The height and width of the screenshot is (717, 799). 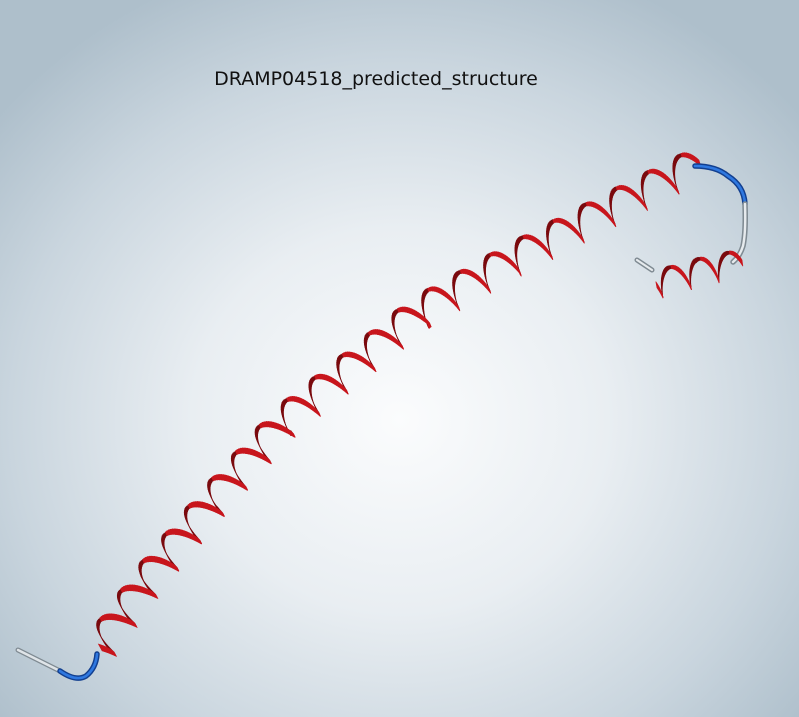 I want to click on c-terminal-loop, so click(x=720, y=214).